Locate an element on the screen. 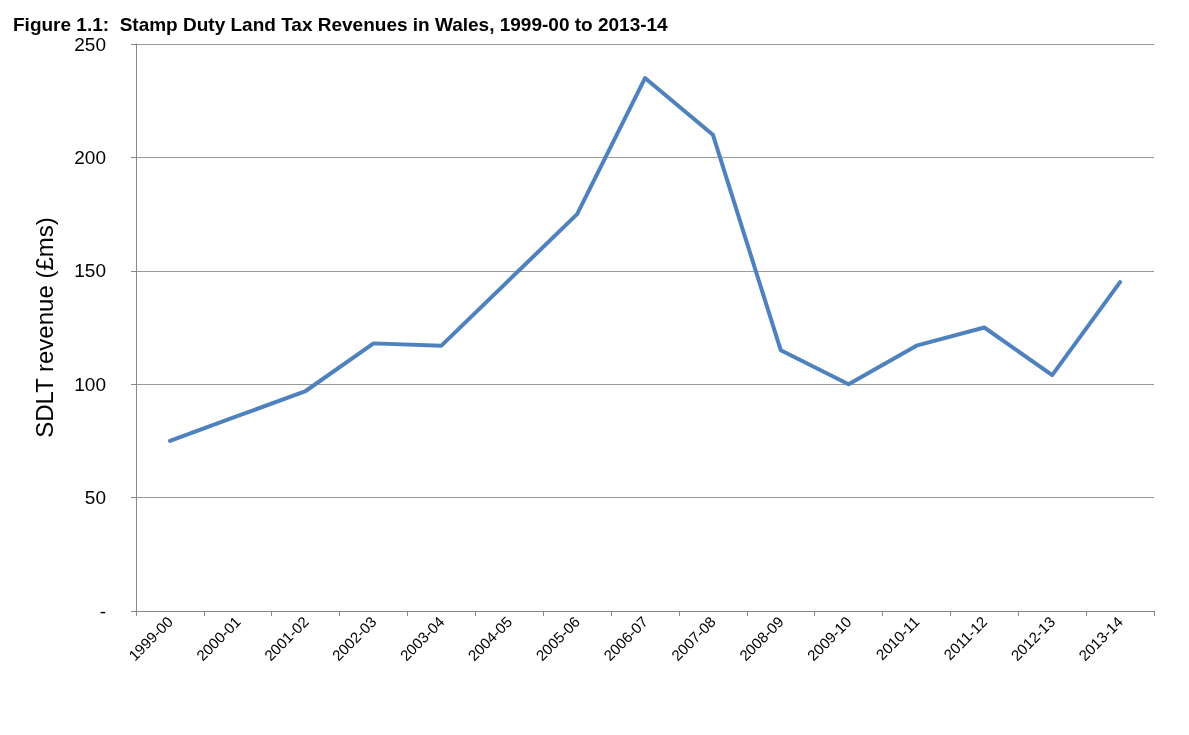 Image resolution: width=1189 pixels, height=735 pixels. y-axis-title: SDLT revenue (£ms) is located at coordinates (44, 327).